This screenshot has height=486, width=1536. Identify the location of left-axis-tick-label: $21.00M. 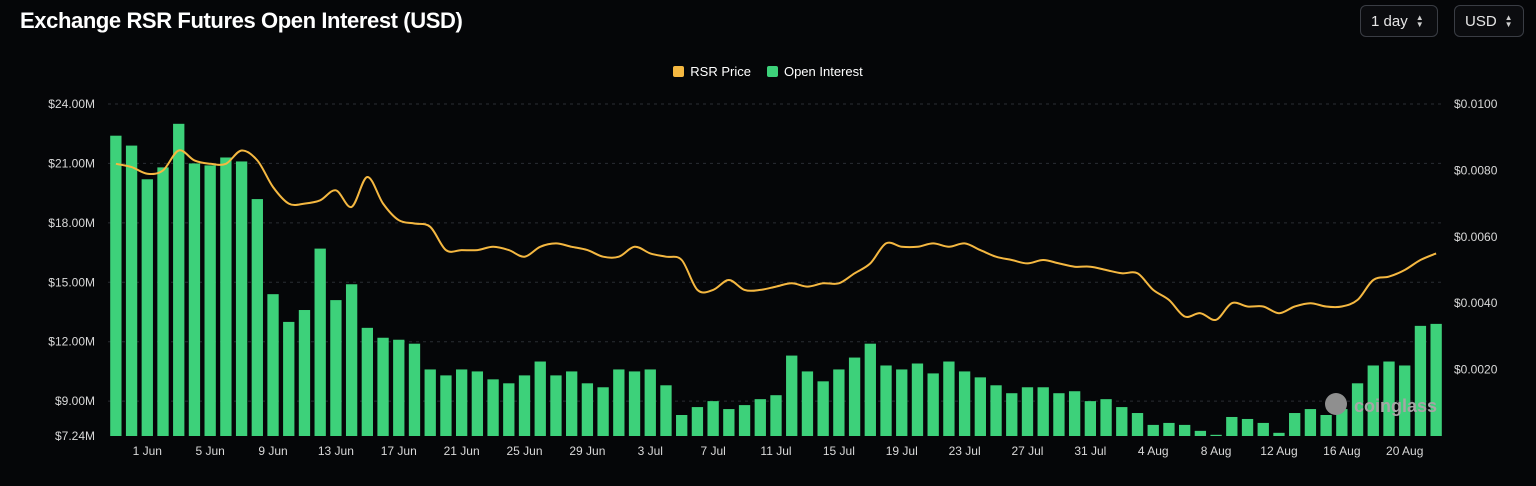
(71, 163).